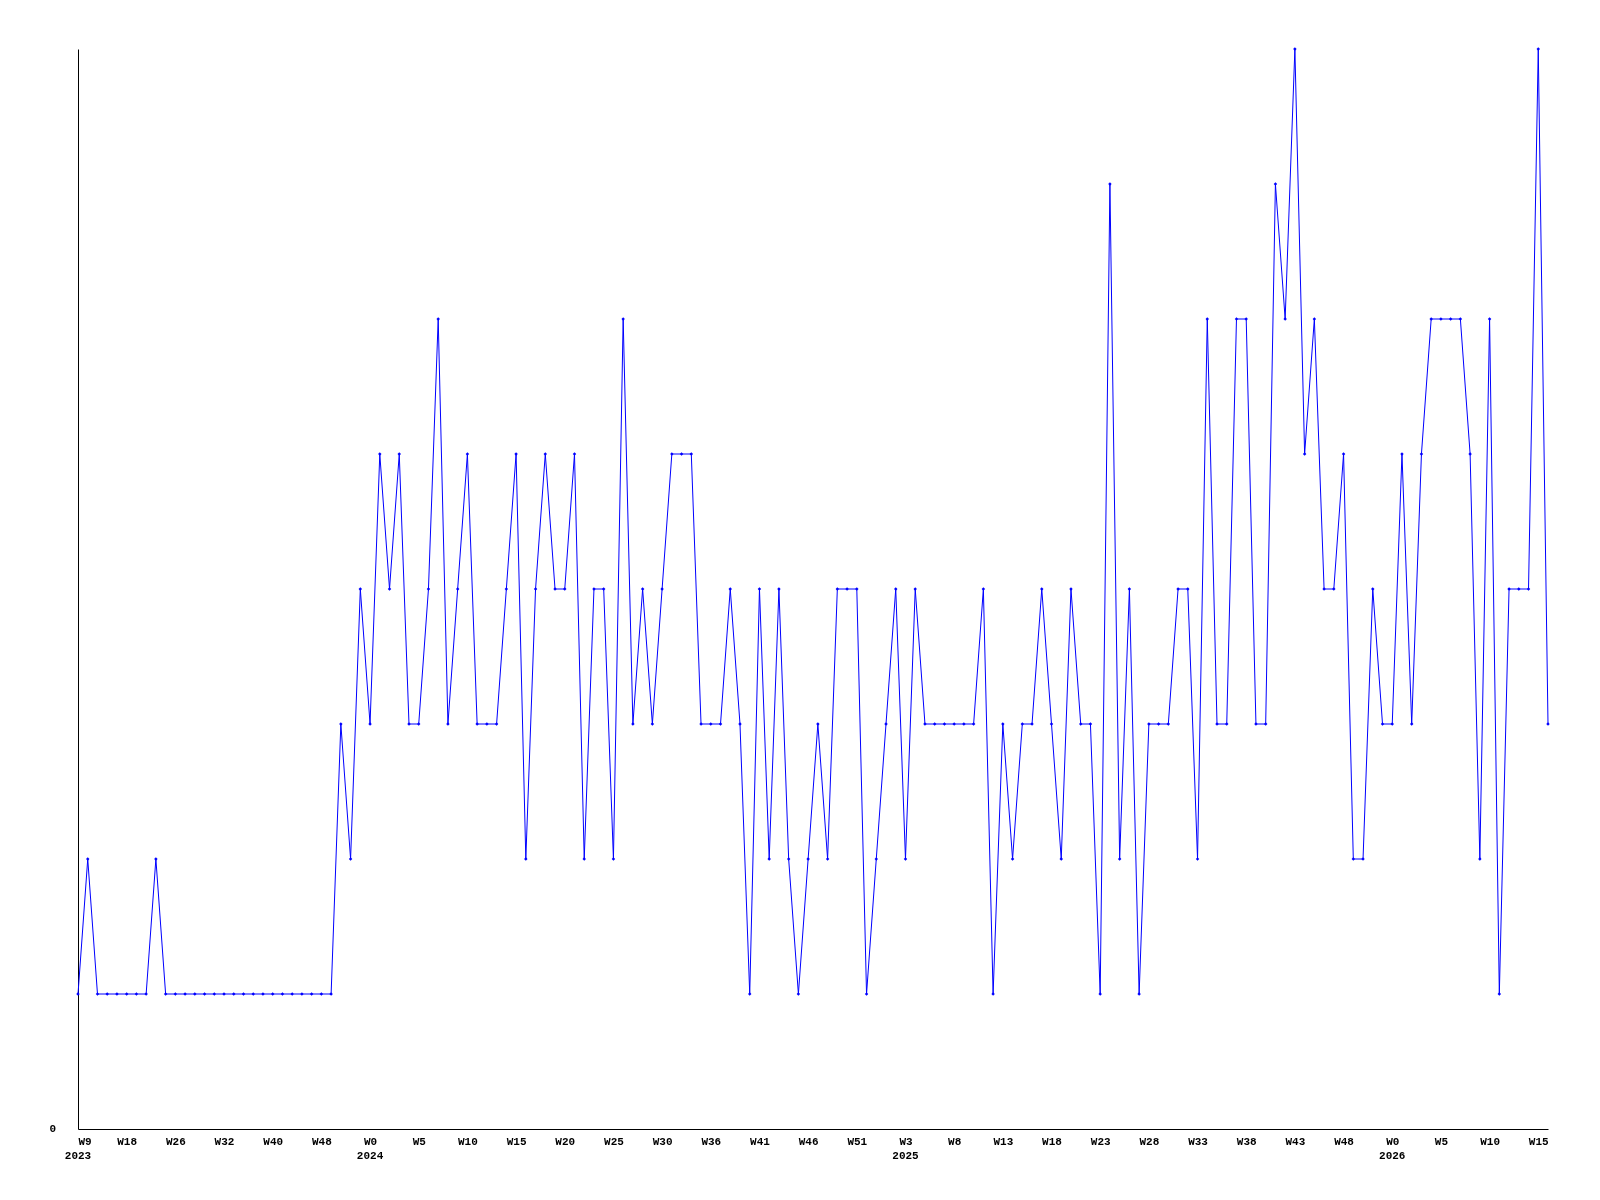 The image size is (1600, 1200). Describe the element at coordinates (614, 1141) in the screenshot. I see `x-tick-label: W25` at that location.